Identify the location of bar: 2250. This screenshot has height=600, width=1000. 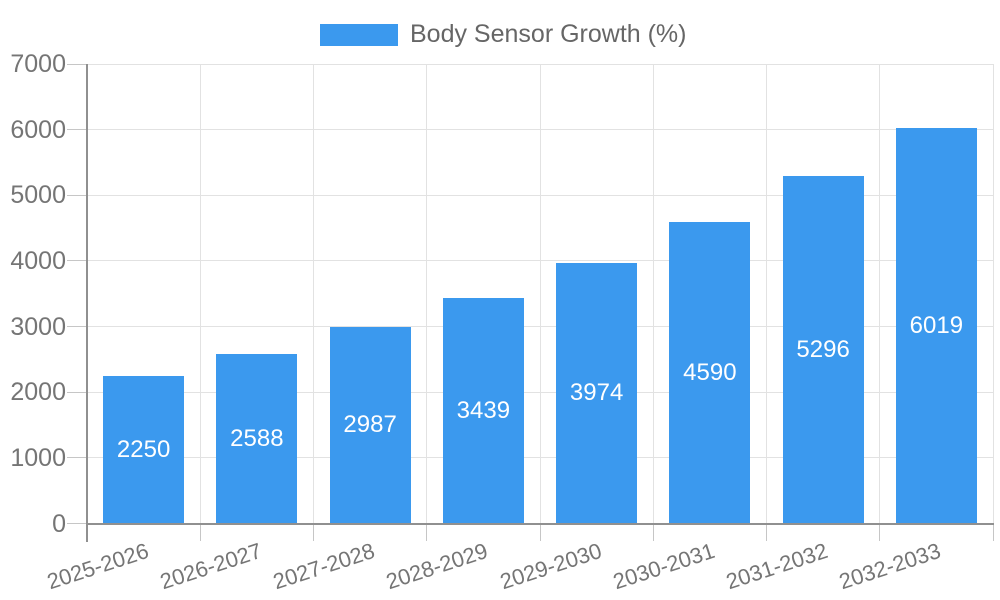
(144, 449).